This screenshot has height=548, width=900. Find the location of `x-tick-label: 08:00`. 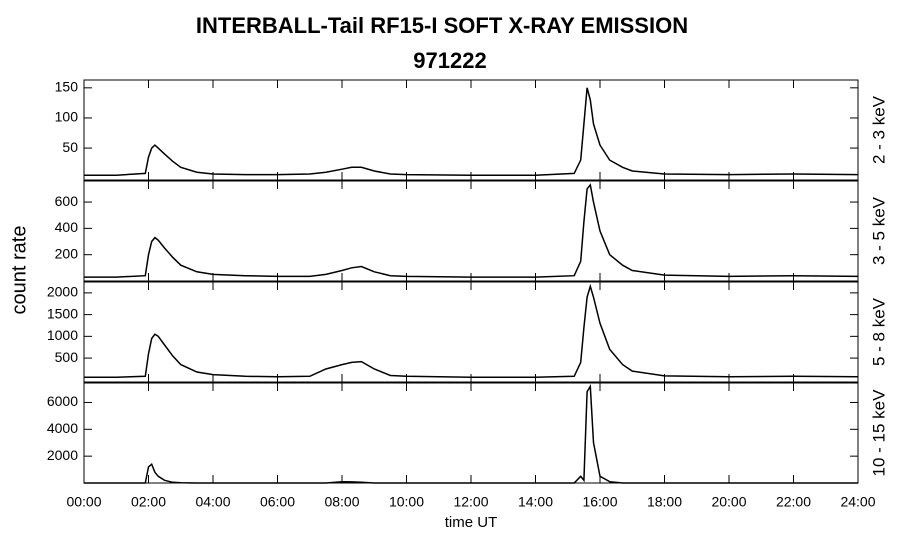

x-tick-label: 08:00 is located at coordinates (341, 502).